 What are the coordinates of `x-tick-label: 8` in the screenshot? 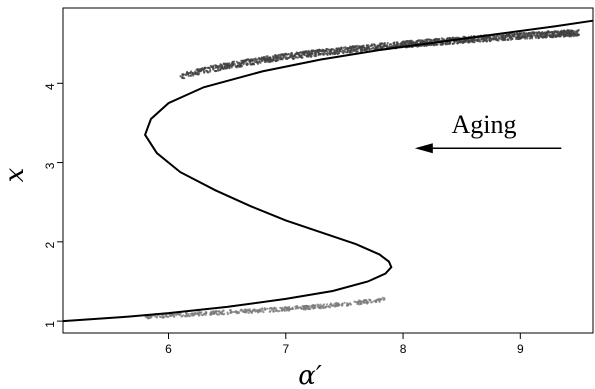 It's located at (403, 349).